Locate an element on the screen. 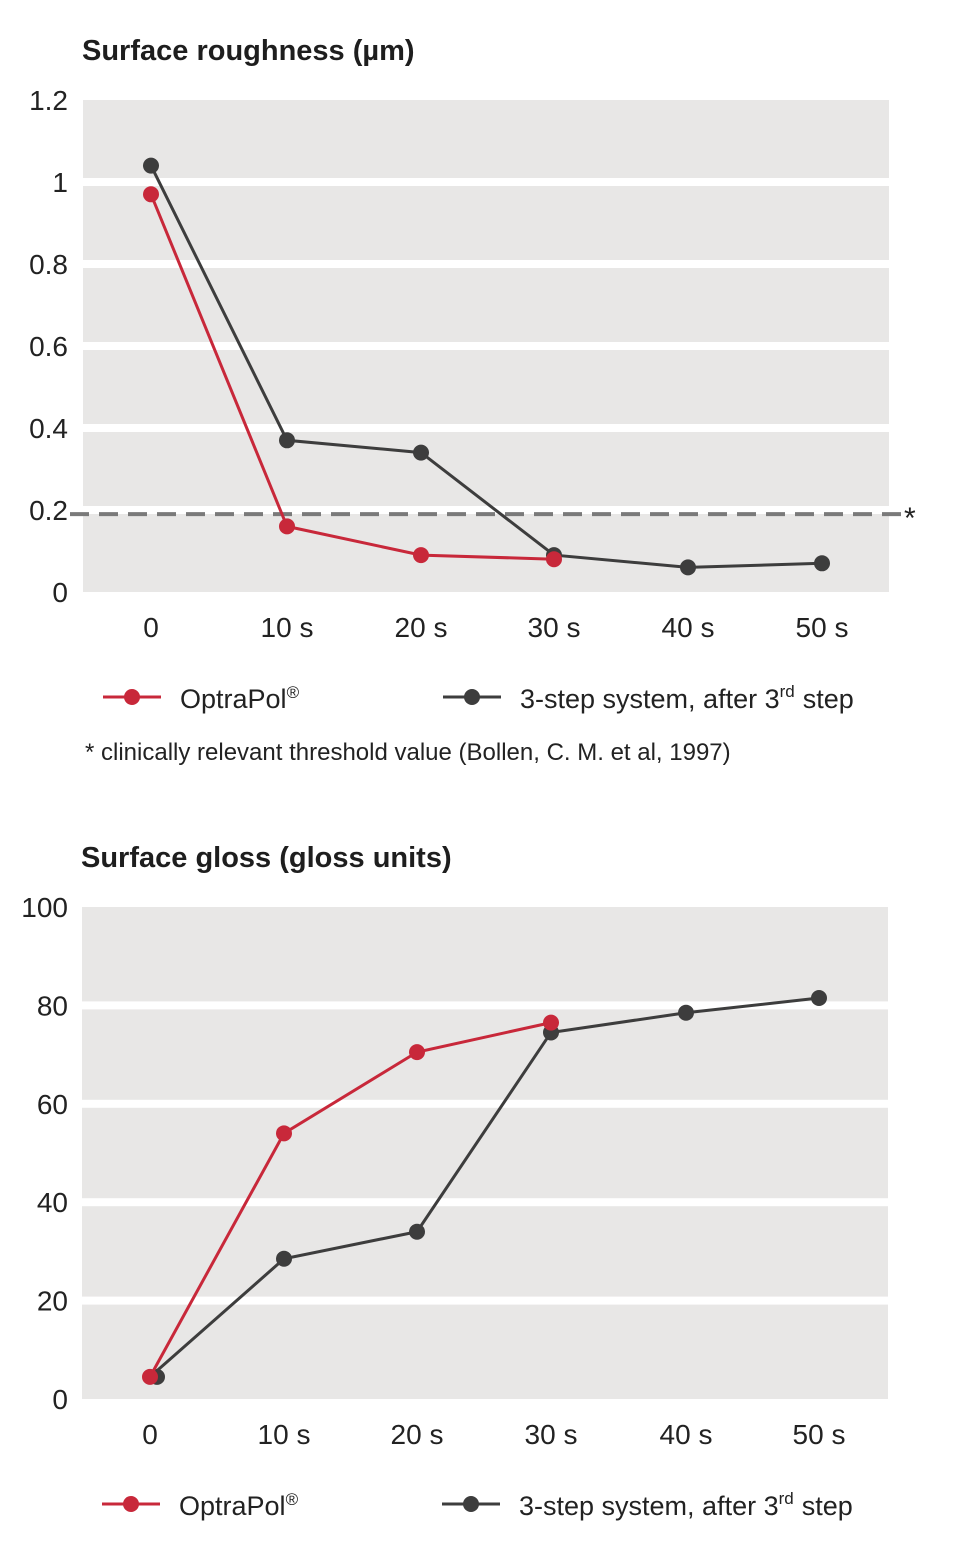 The width and height of the screenshot is (954, 1542). y-tick-label: 1.2 is located at coordinates (48, 100).